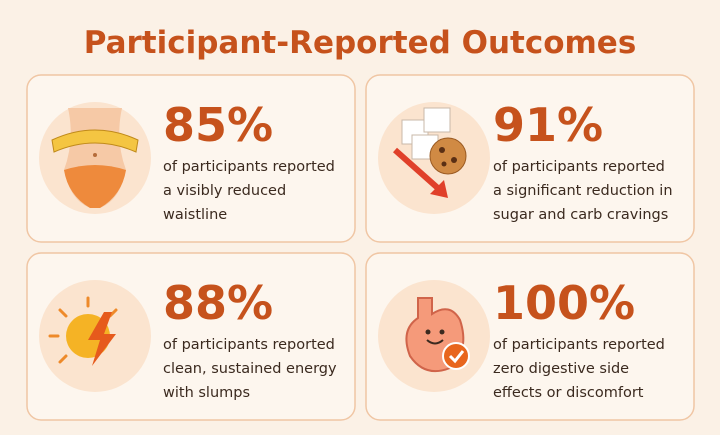 This screenshot has height=435, width=720. What do you see at coordinates (218, 125) in the screenshot?
I see `stat-value: 85%` at bounding box center [218, 125].